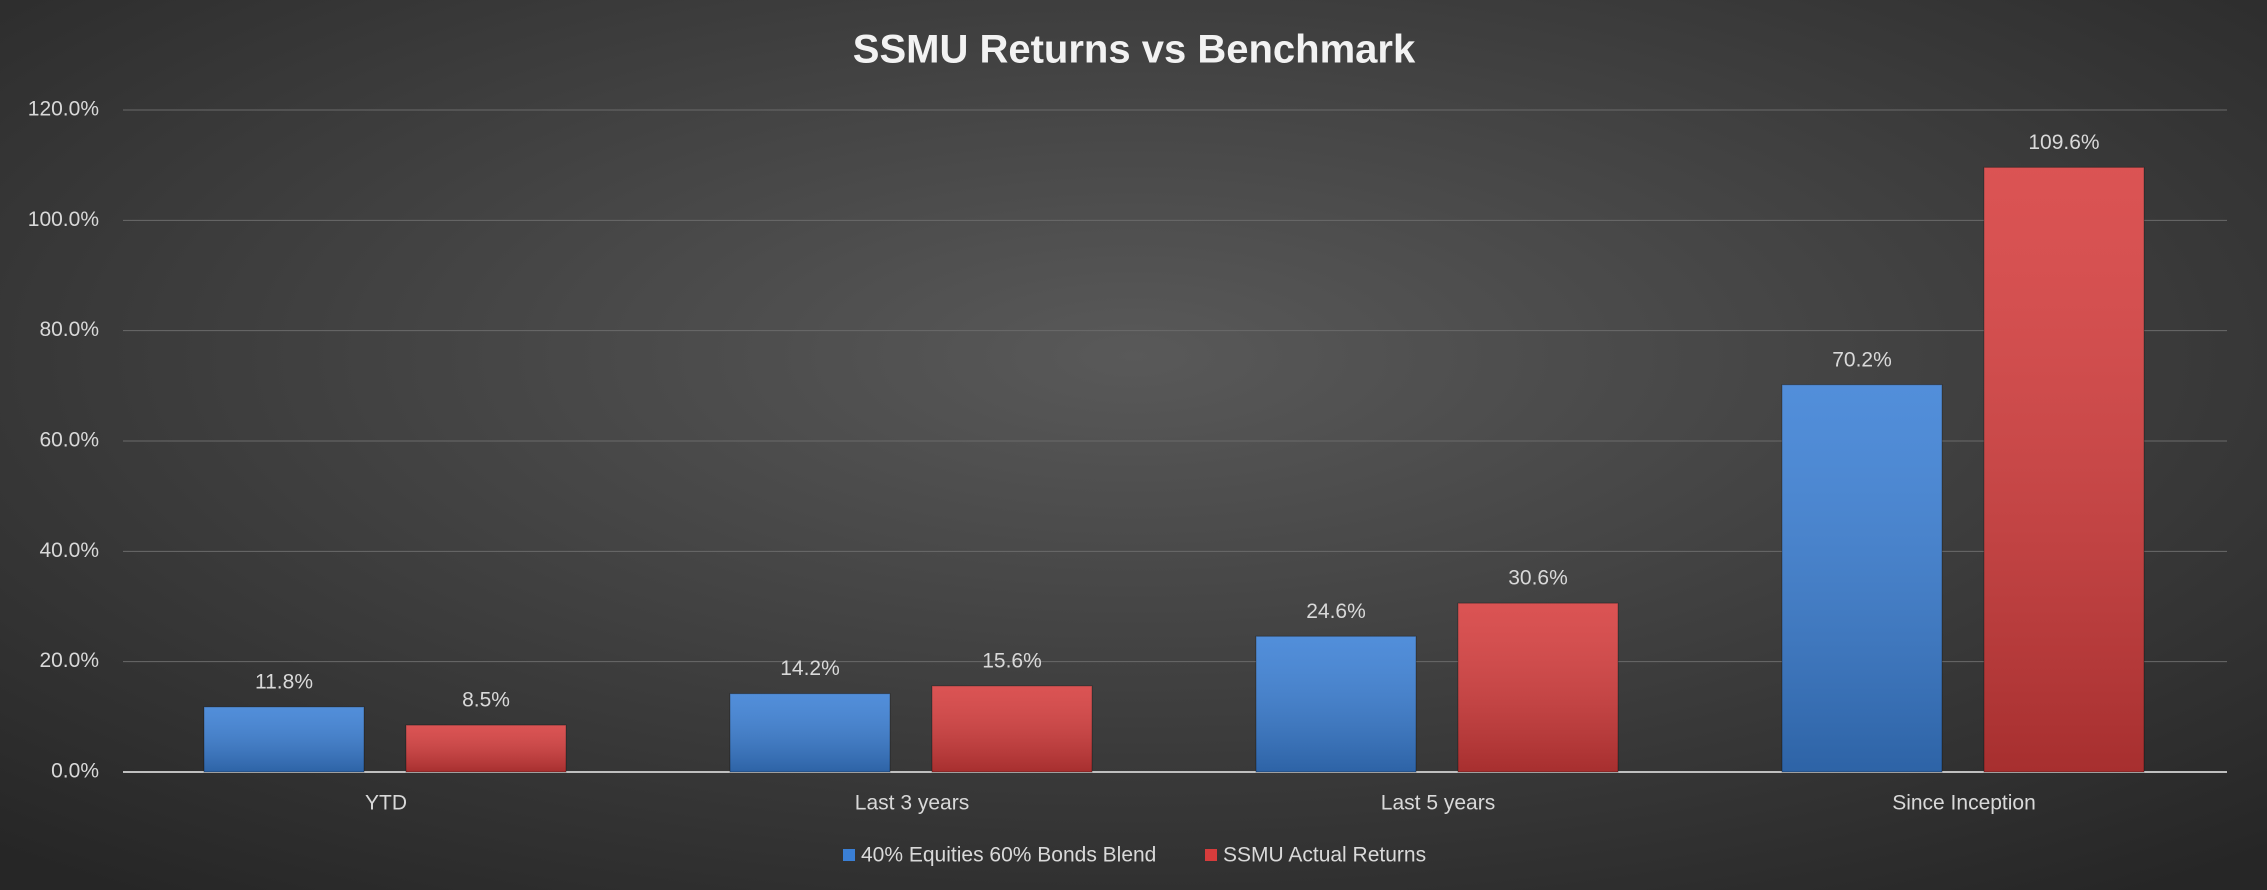  I want to click on y-tick-label: 0.0%, so click(75, 771).